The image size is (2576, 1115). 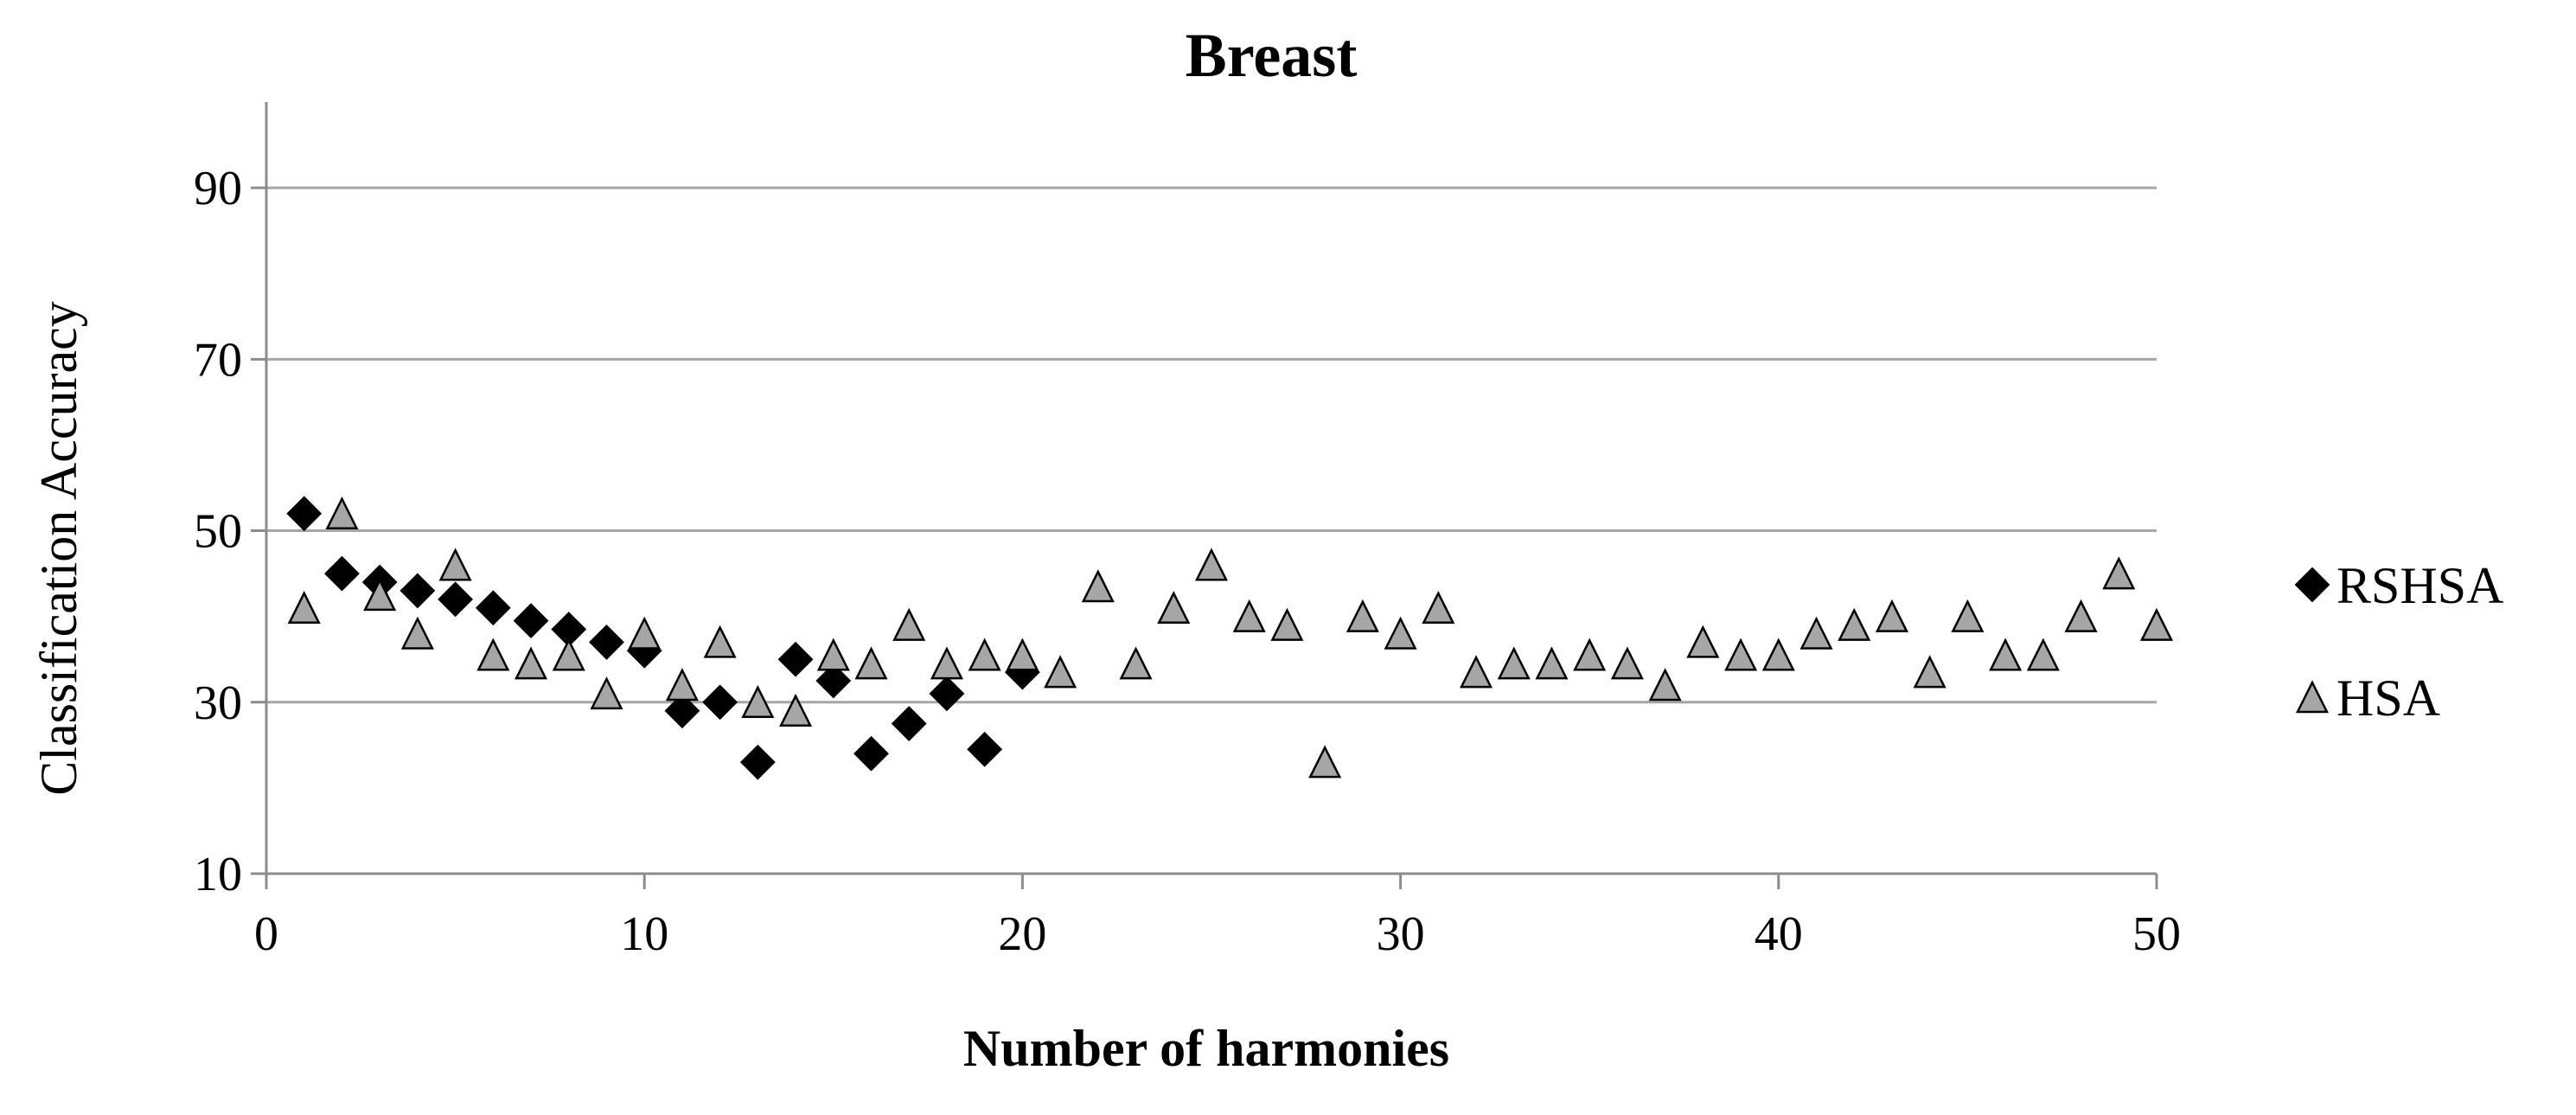 I want to click on x-tick-label: 20, so click(x=1022, y=934).